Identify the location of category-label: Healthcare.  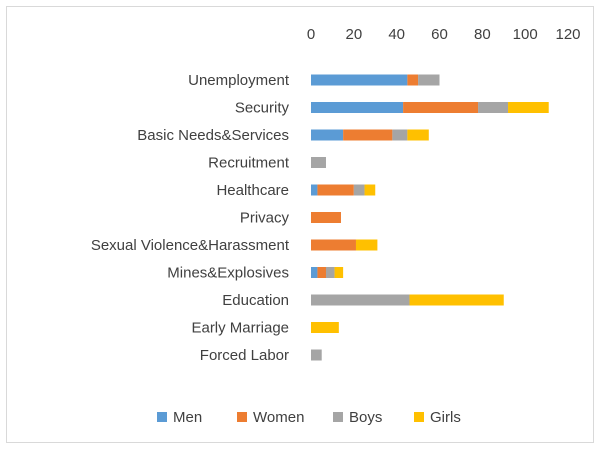
(252, 190).